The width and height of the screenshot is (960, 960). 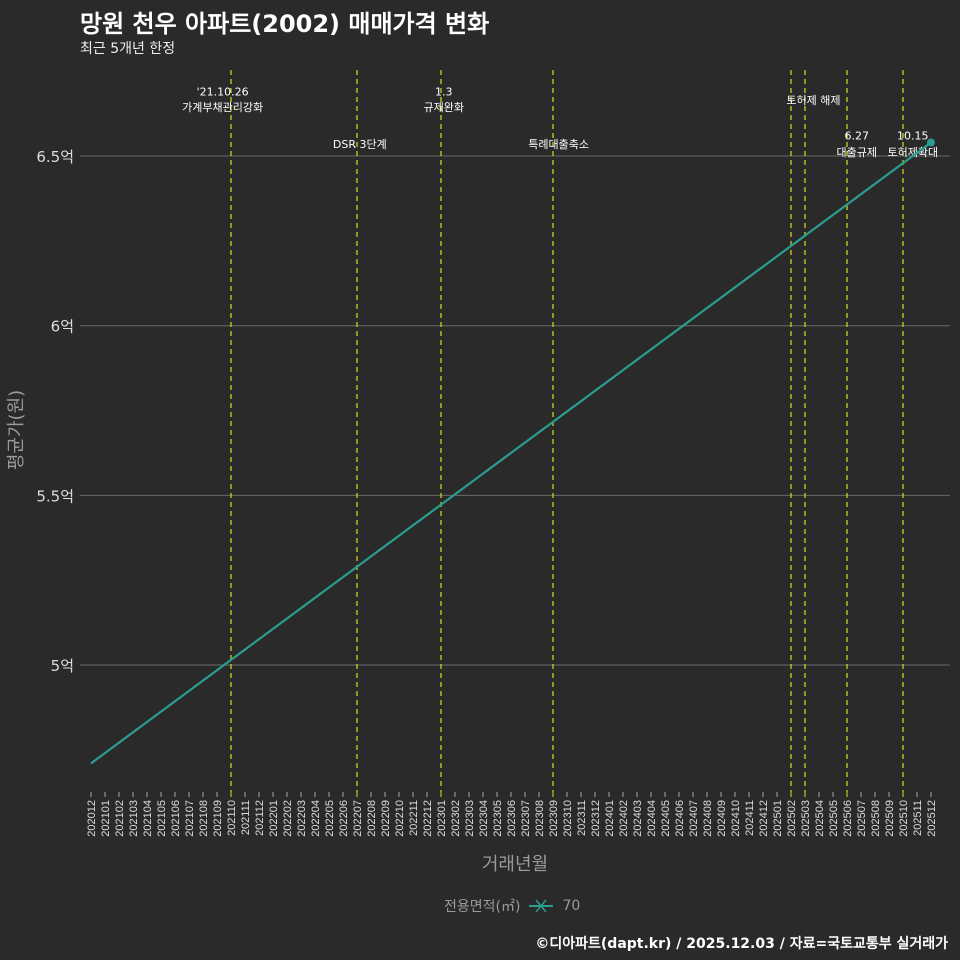 What do you see at coordinates (316, 818) in the screenshot?
I see `x-tick-label: 202204` at bounding box center [316, 818].